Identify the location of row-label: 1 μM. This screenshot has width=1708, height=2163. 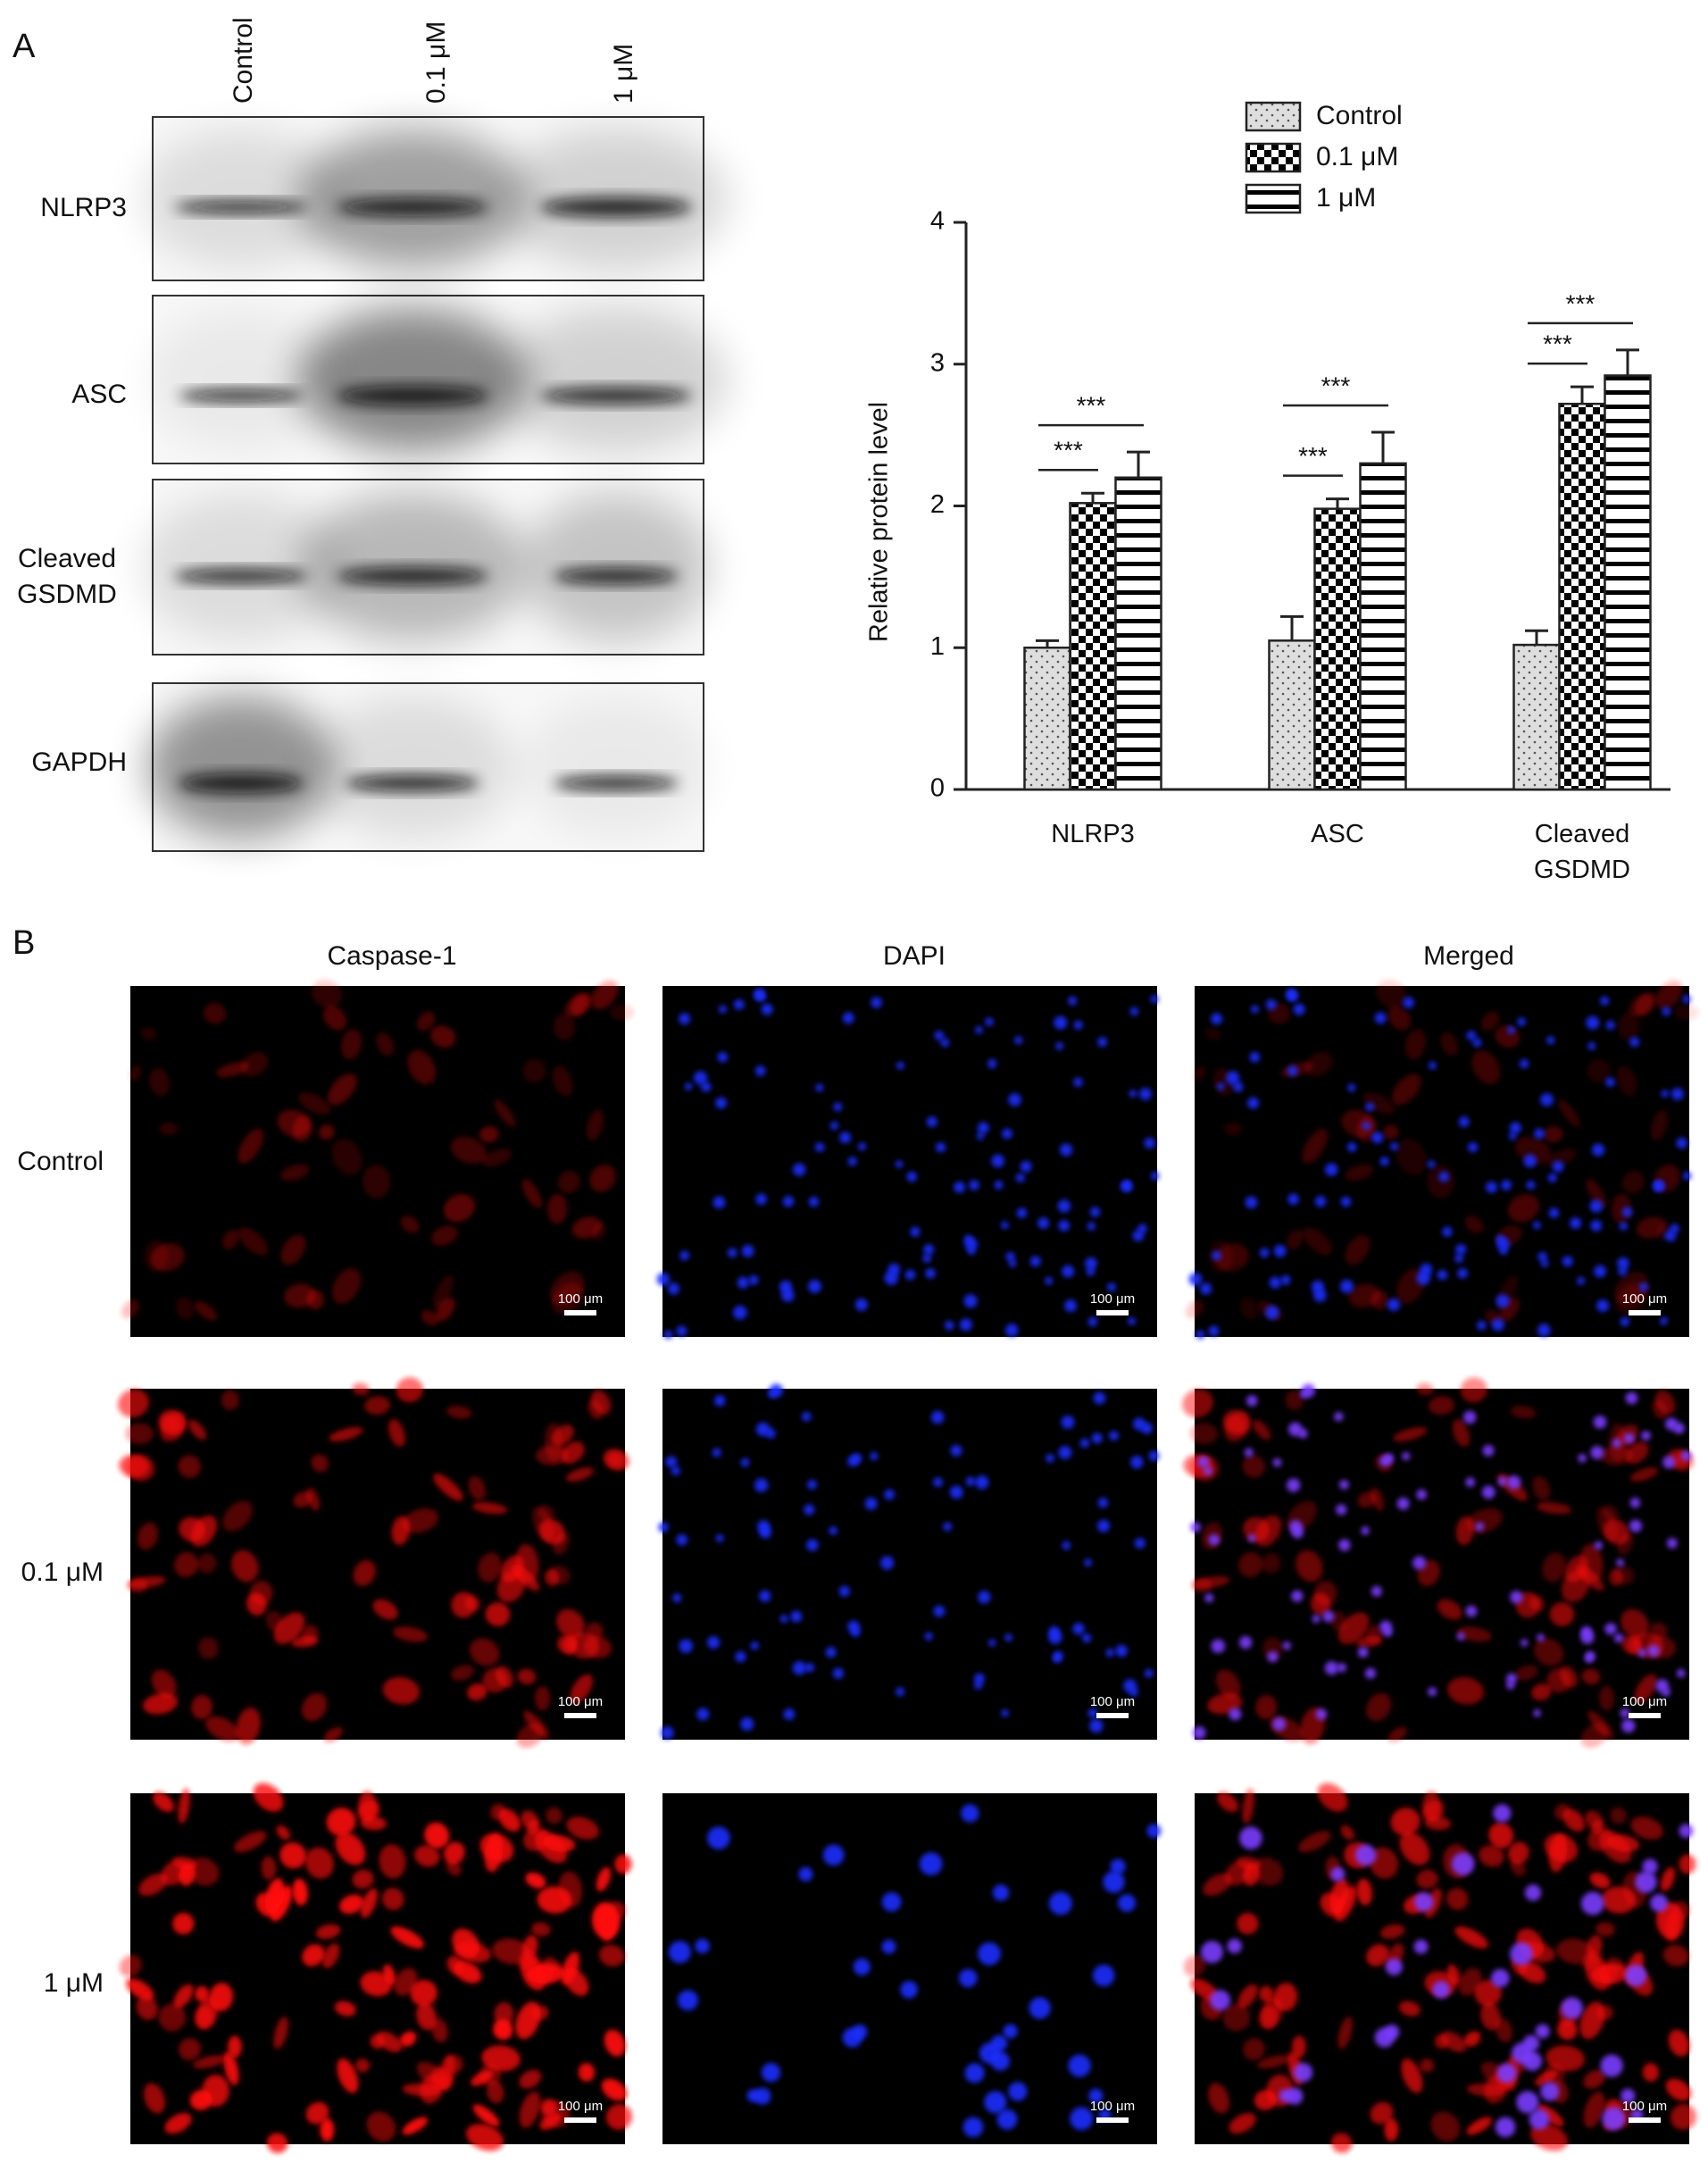
(74, 1983).